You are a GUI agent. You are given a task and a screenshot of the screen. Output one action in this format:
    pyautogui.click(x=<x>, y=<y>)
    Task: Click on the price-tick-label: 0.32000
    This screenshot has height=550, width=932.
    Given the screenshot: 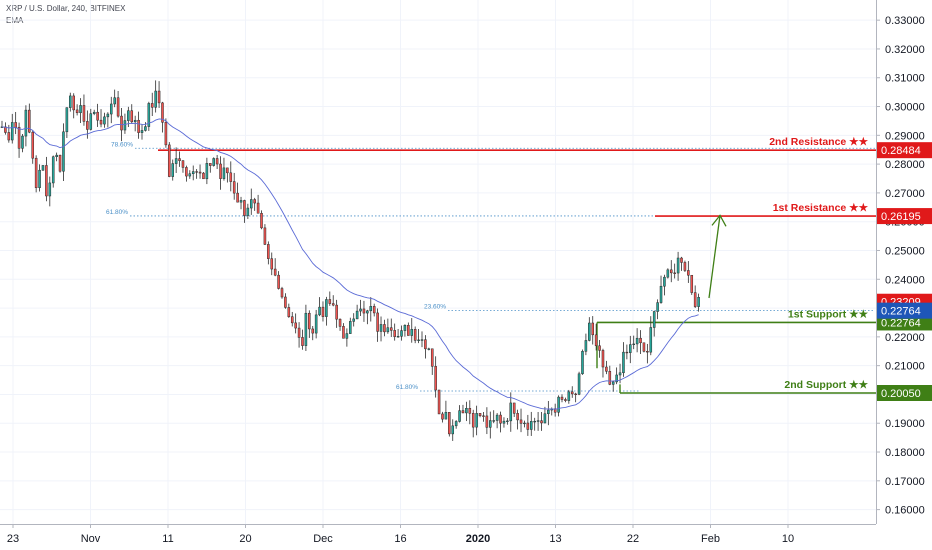 What is the action you would take?
    pyautogui.click(x=905, y=50)
    